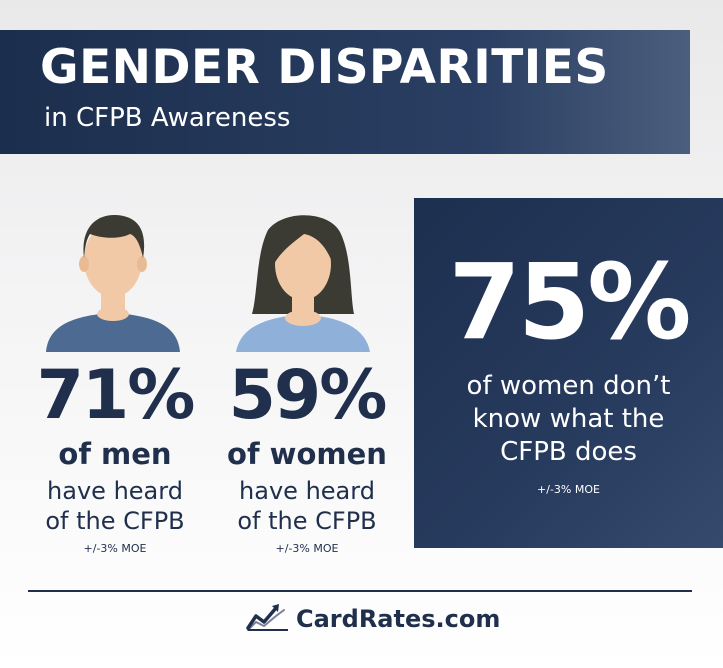  What do you see at coordinates (115, 491) in the screenshot?
I see `men-description-line1: have heard` at bounding box center [115, 491].